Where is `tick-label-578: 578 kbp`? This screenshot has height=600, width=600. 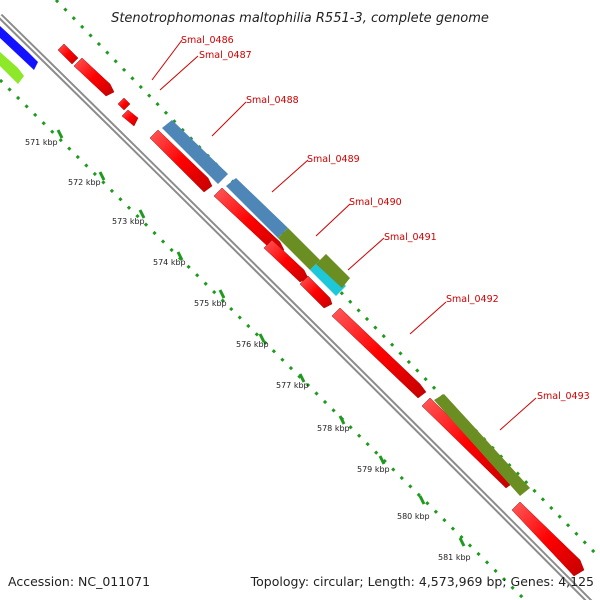
tick-label-578: 578 kbp is located at coordinates (333, 428).